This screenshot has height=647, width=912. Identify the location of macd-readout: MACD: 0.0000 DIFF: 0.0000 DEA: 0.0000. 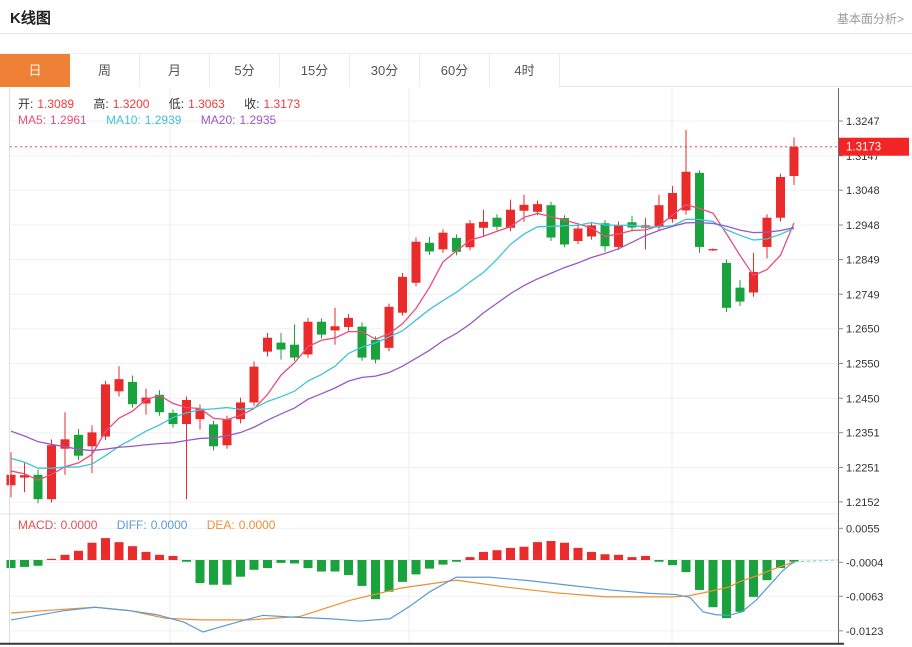
(148, 525).